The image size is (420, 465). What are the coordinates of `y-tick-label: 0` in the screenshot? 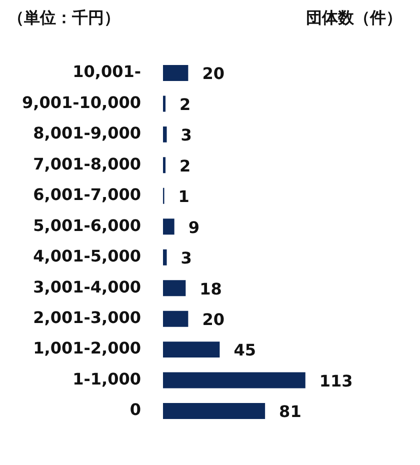 It's located at (135, 410).